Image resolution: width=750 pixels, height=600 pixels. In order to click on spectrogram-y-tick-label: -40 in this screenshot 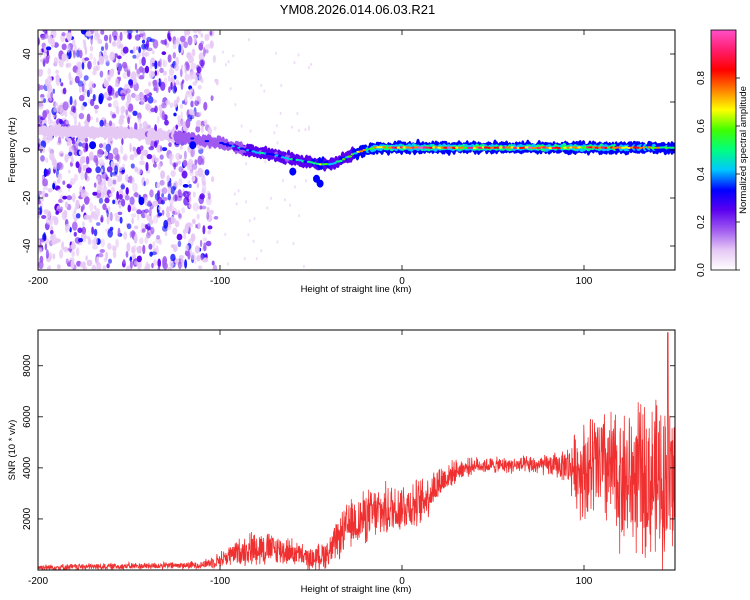, I will do `click(27, 245)`.